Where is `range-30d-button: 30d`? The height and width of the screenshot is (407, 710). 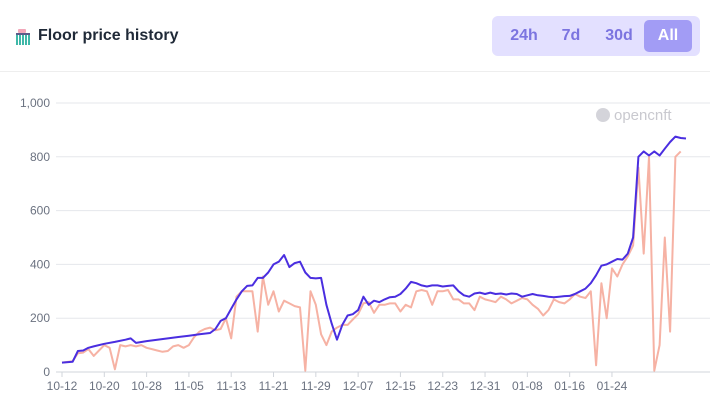 range-30d-button: 30d is located at coordinates (619, 35).